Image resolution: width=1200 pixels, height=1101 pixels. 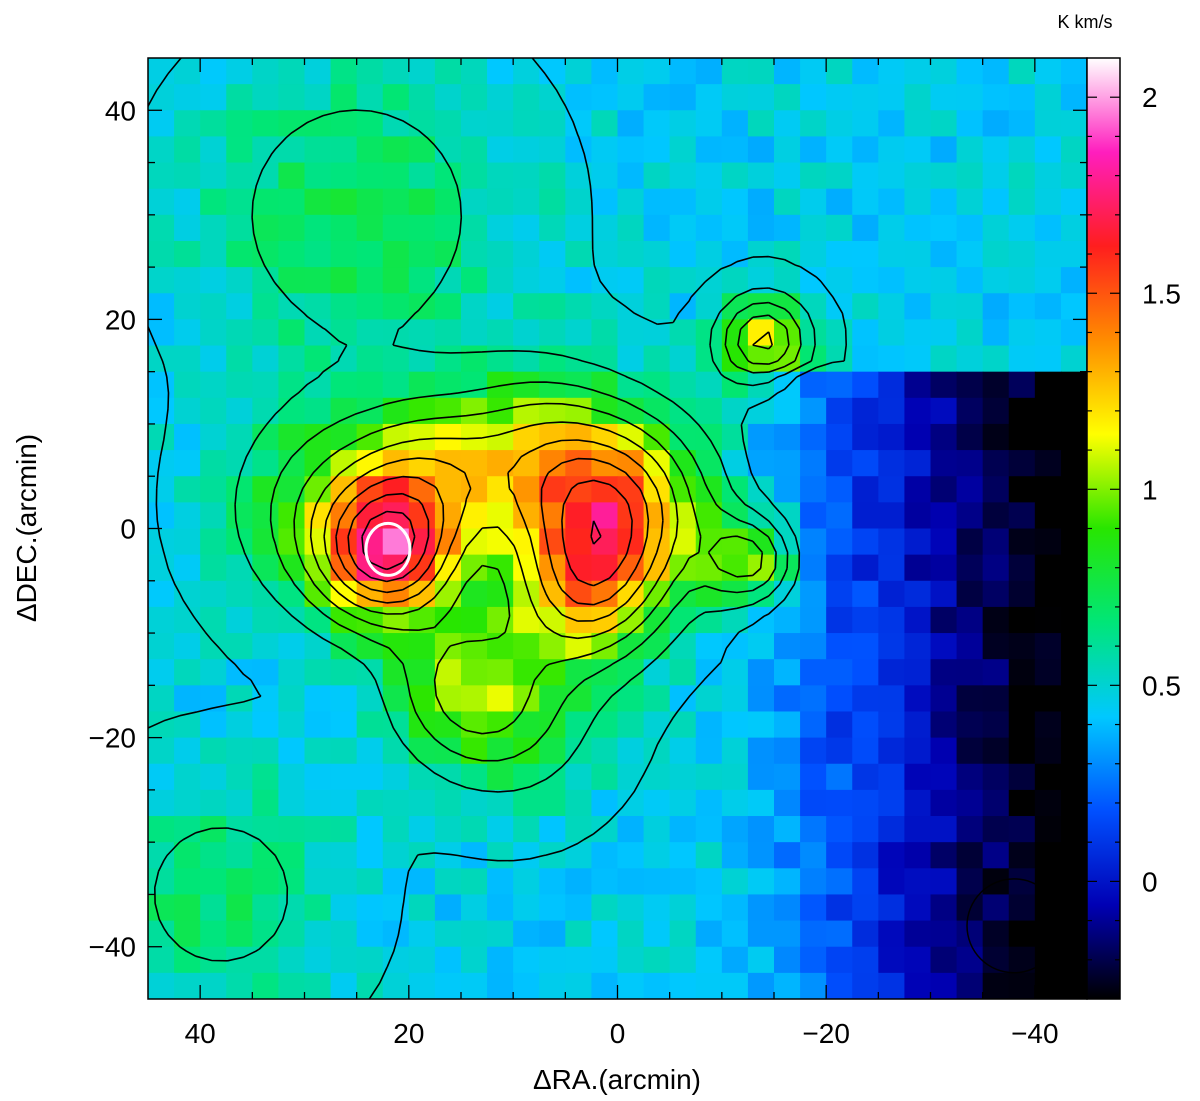 I want to click on colorbar-tick-label: 1, so click(x=1150, y=489).